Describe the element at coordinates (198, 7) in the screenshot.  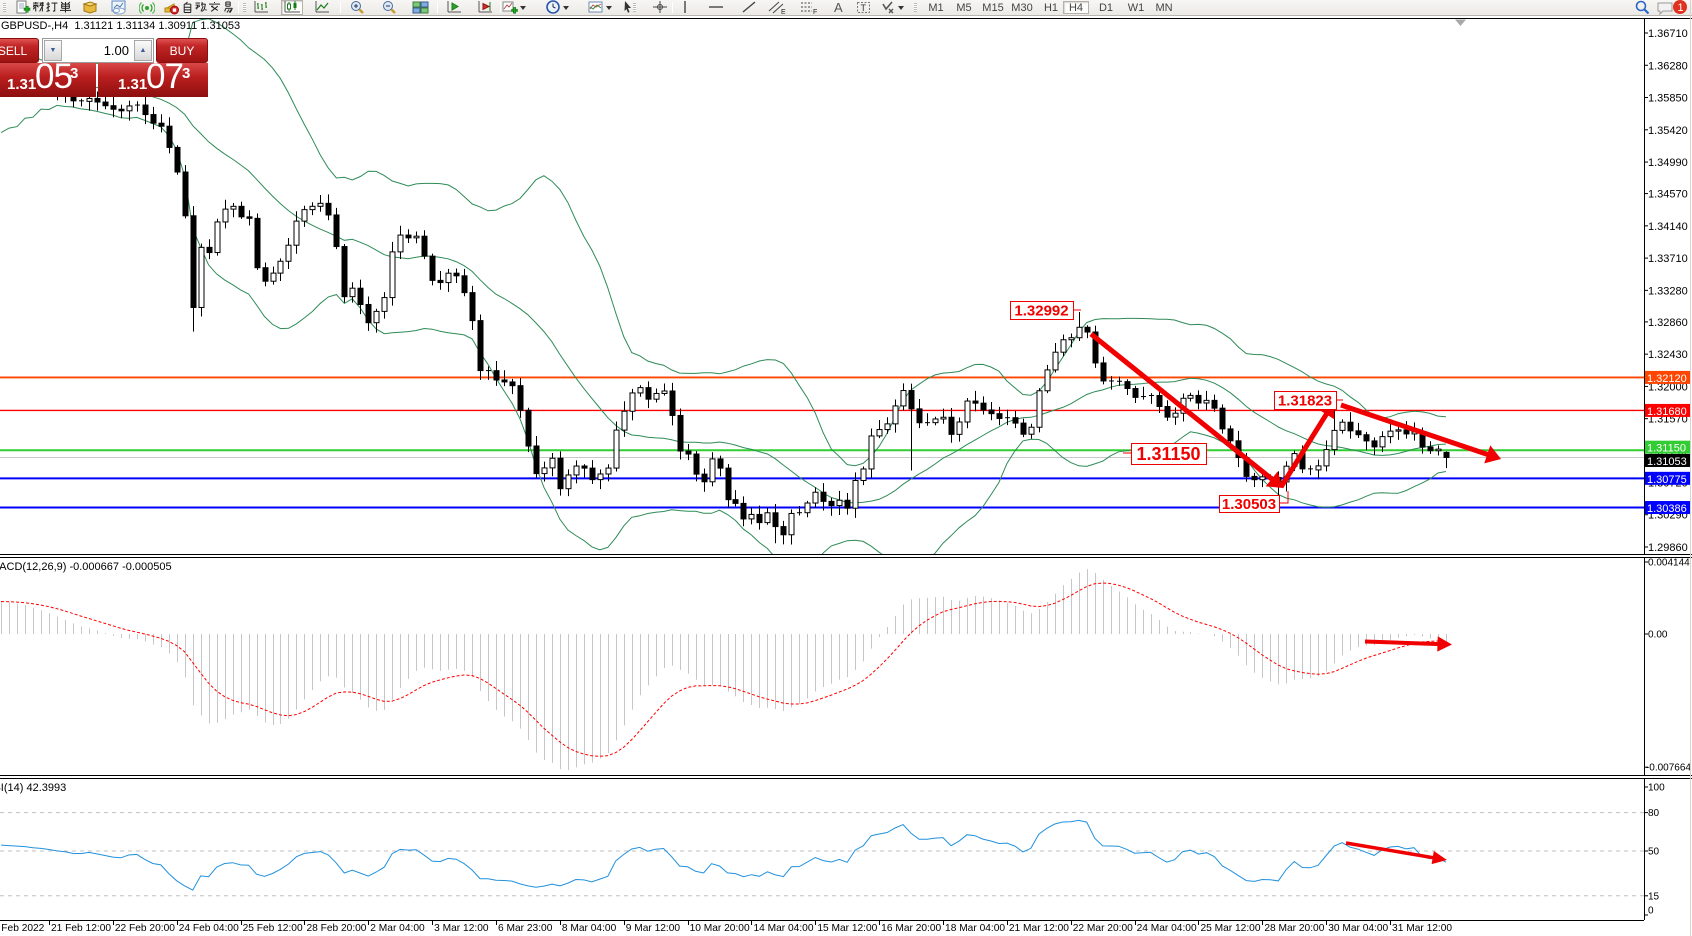
I see `autotrading-button` at that location.